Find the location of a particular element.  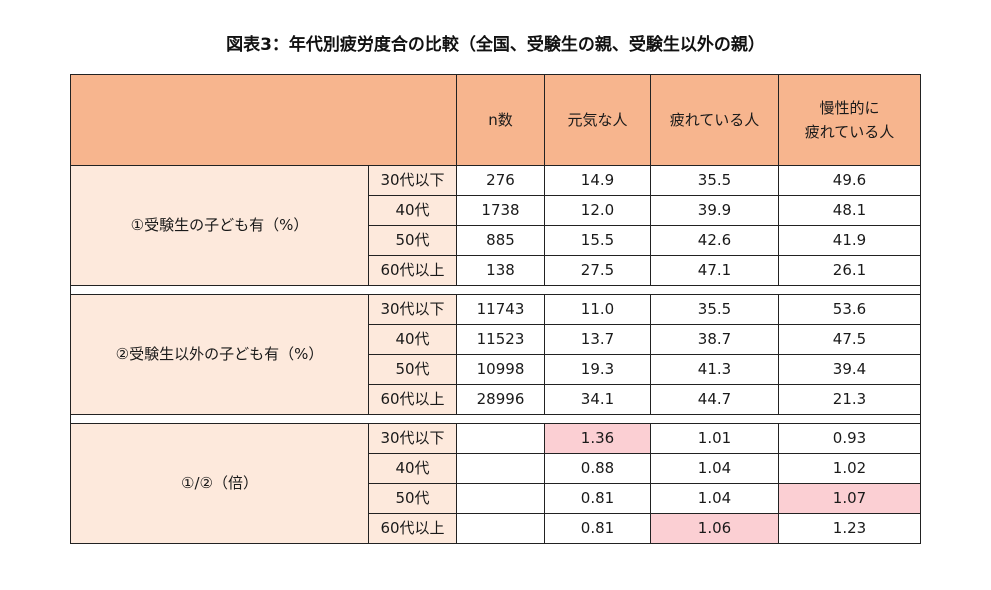

value-cell: 11743 is located at coordinates (500, 309).